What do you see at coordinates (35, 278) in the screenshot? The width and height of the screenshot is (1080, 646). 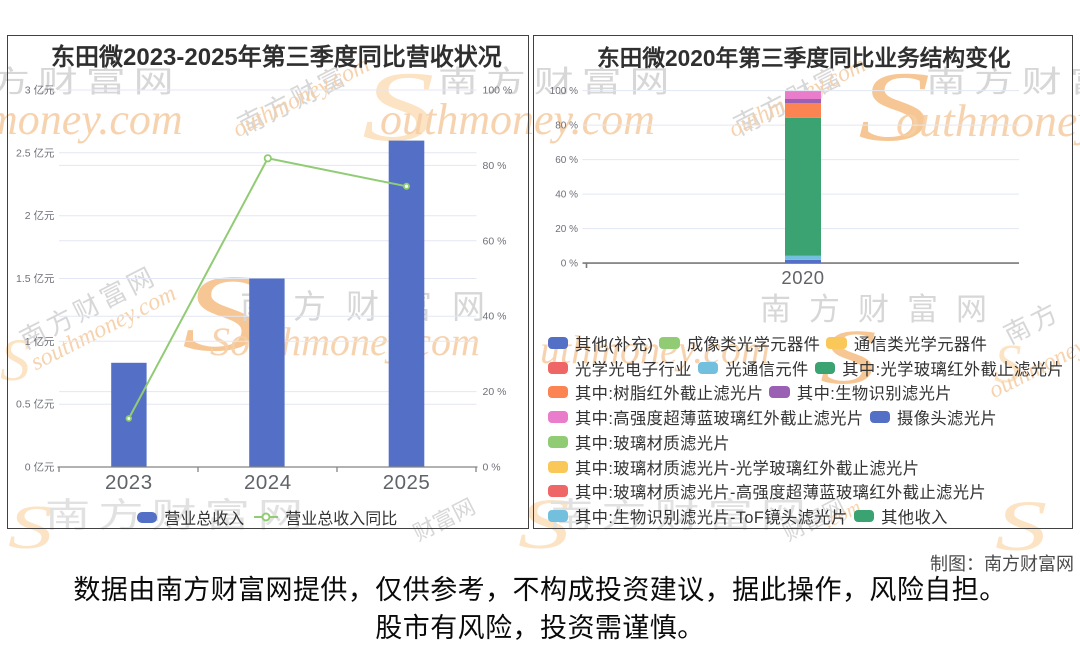 I see `svg-text: 1.5 亿元` at bounding box center [35, 278].